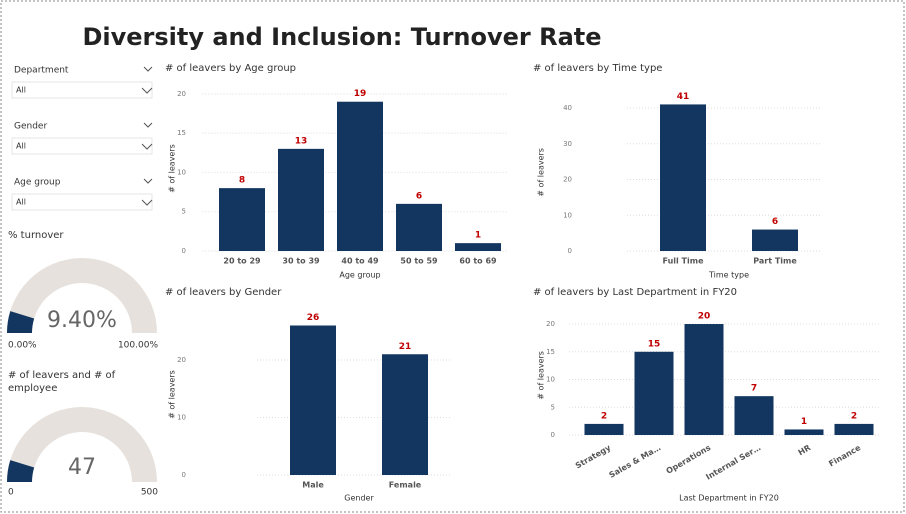  What do you see at coordinates (230, 68) in the screenshot?
I see `chart-title: # of leavers by Age group` at bounding box center [230, 68].